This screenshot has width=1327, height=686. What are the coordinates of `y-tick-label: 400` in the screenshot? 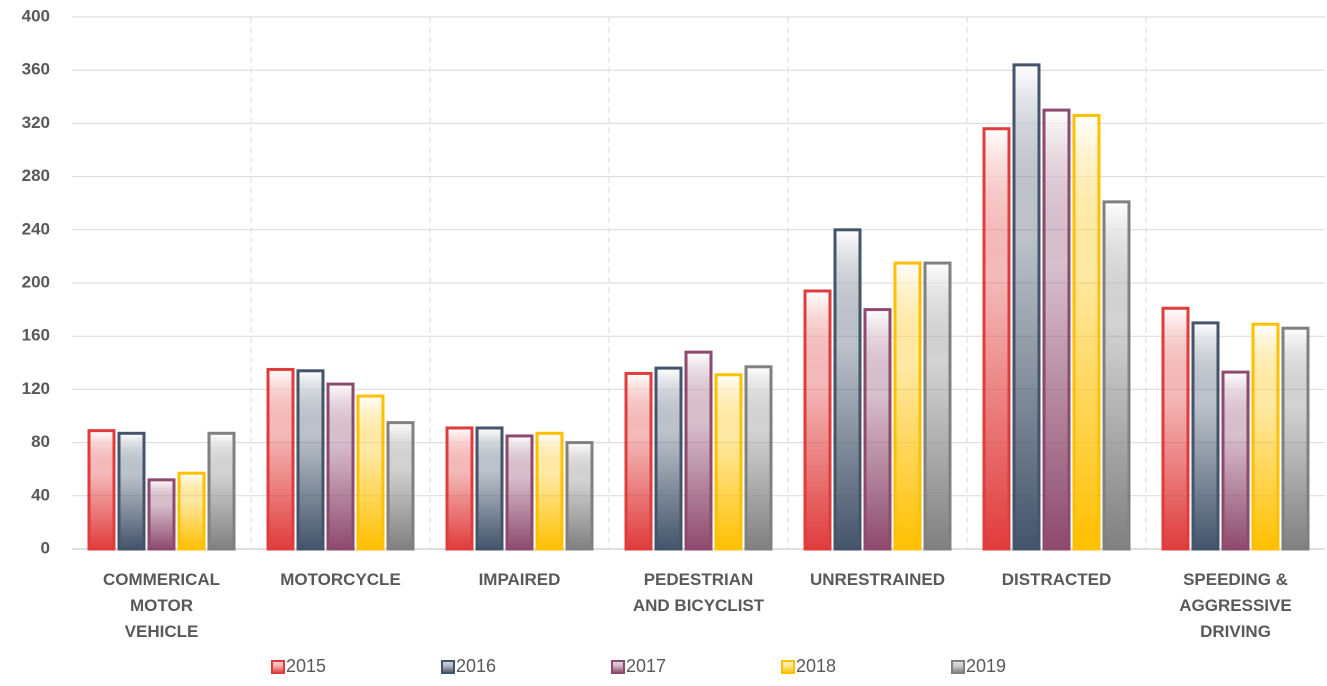 It's located at (36, 15).